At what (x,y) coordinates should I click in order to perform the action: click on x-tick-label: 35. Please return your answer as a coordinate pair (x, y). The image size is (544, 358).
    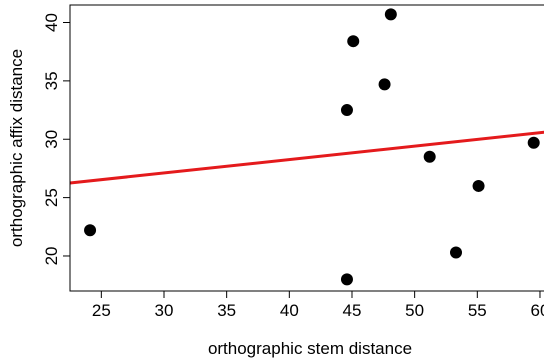
    Looking at the image, I should click on (226, 310).